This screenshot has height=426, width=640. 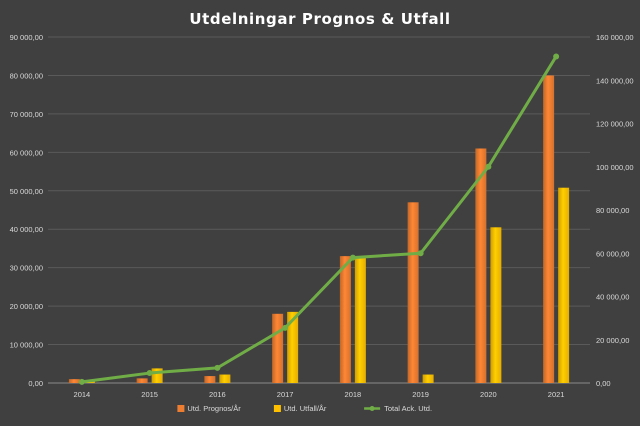 I want to click on y-right-tick-label: 140 000,00, so click(x=615, y=80).